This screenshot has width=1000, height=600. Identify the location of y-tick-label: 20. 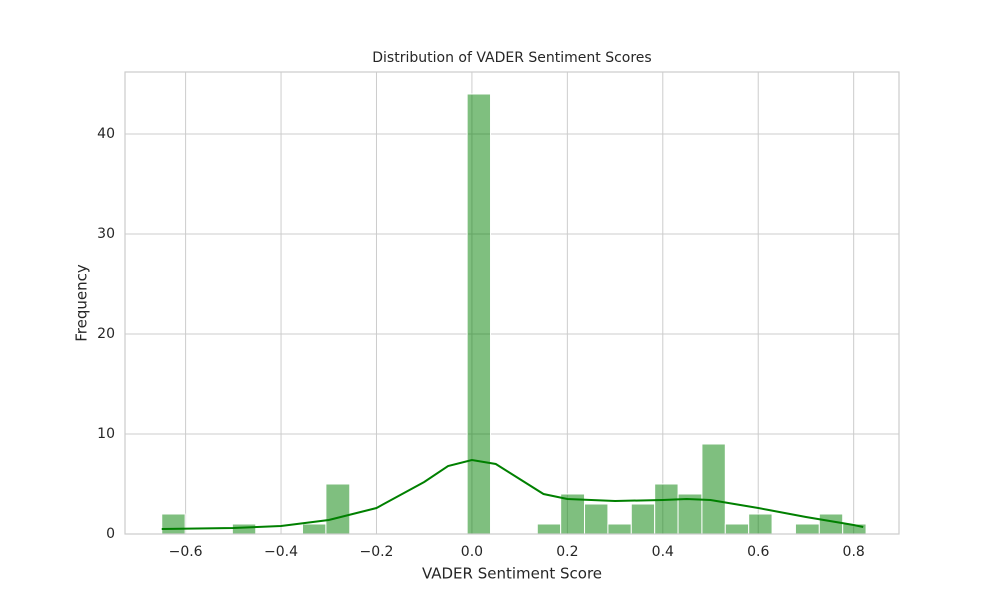
(106, 334).